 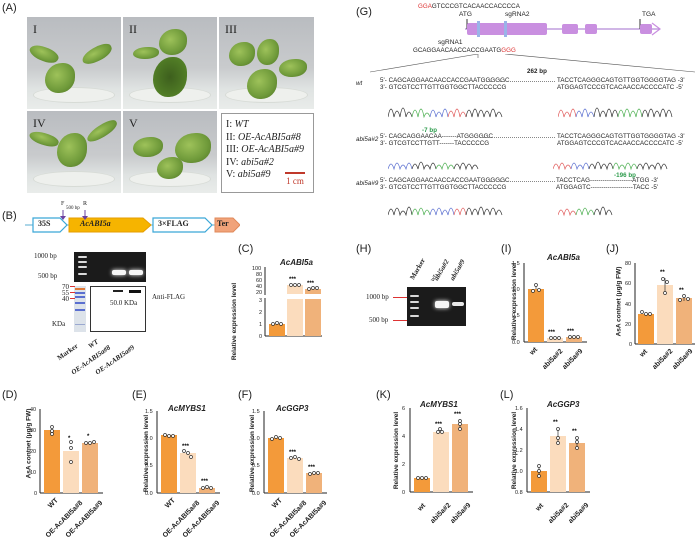 I want to click on svg-text: 1.2, so click(x=519, y=451).